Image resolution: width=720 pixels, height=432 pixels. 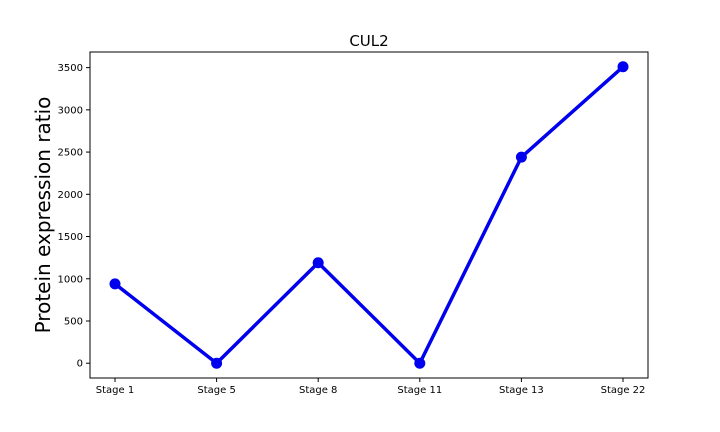 I want to click on y-tick-label: 0, so click(x=80, y=364).